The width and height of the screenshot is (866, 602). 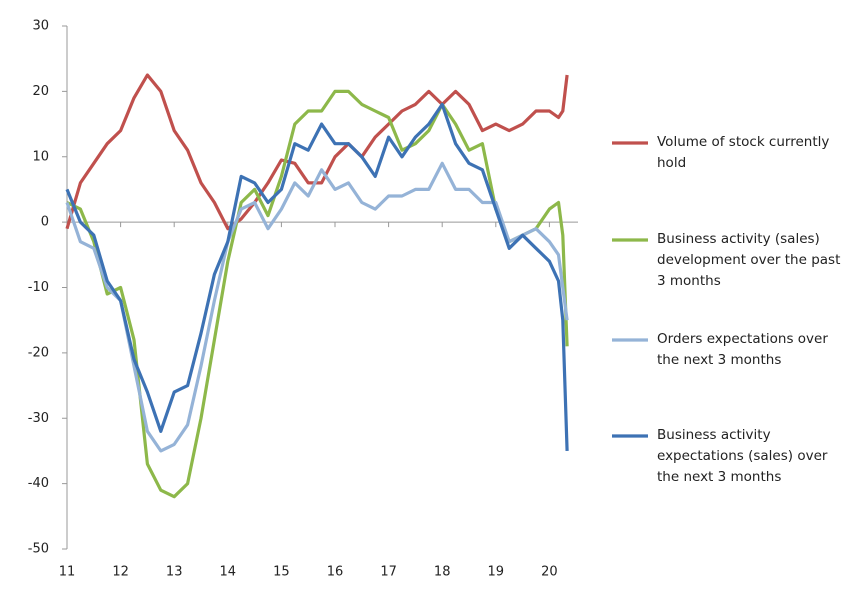 What do you see at coordinates (38, 418) in the screenshot?
I see `y-tick-label: -30` at bounding box center [38, 418].